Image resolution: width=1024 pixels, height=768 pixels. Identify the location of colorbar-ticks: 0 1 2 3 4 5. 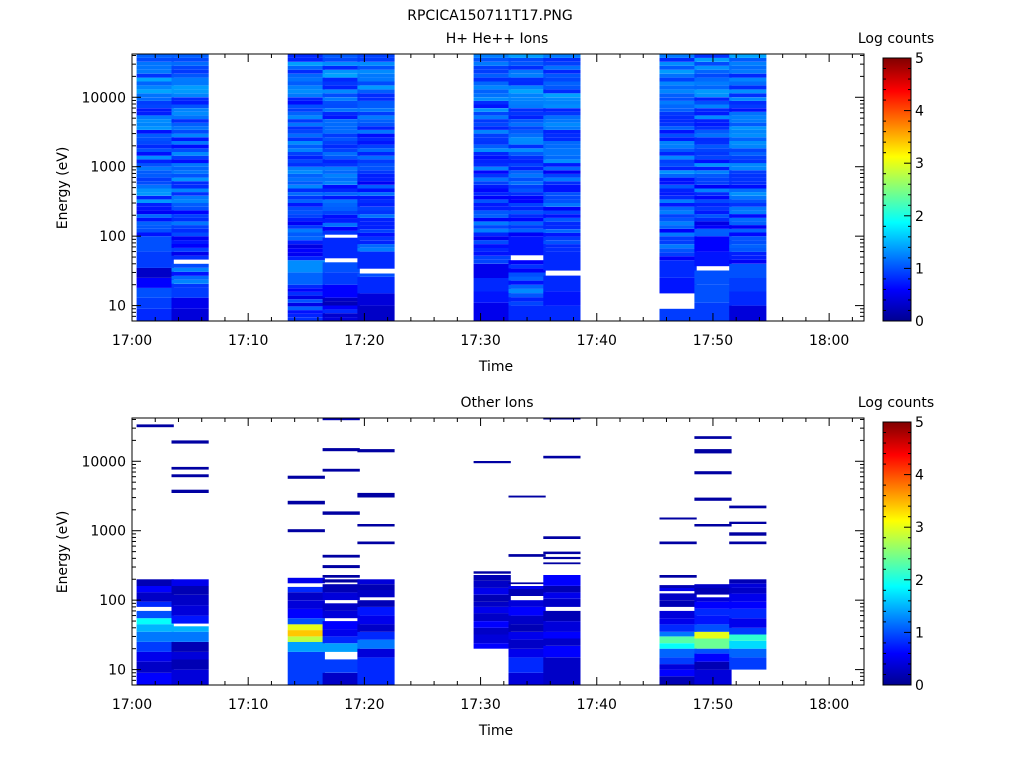
(903, 554).